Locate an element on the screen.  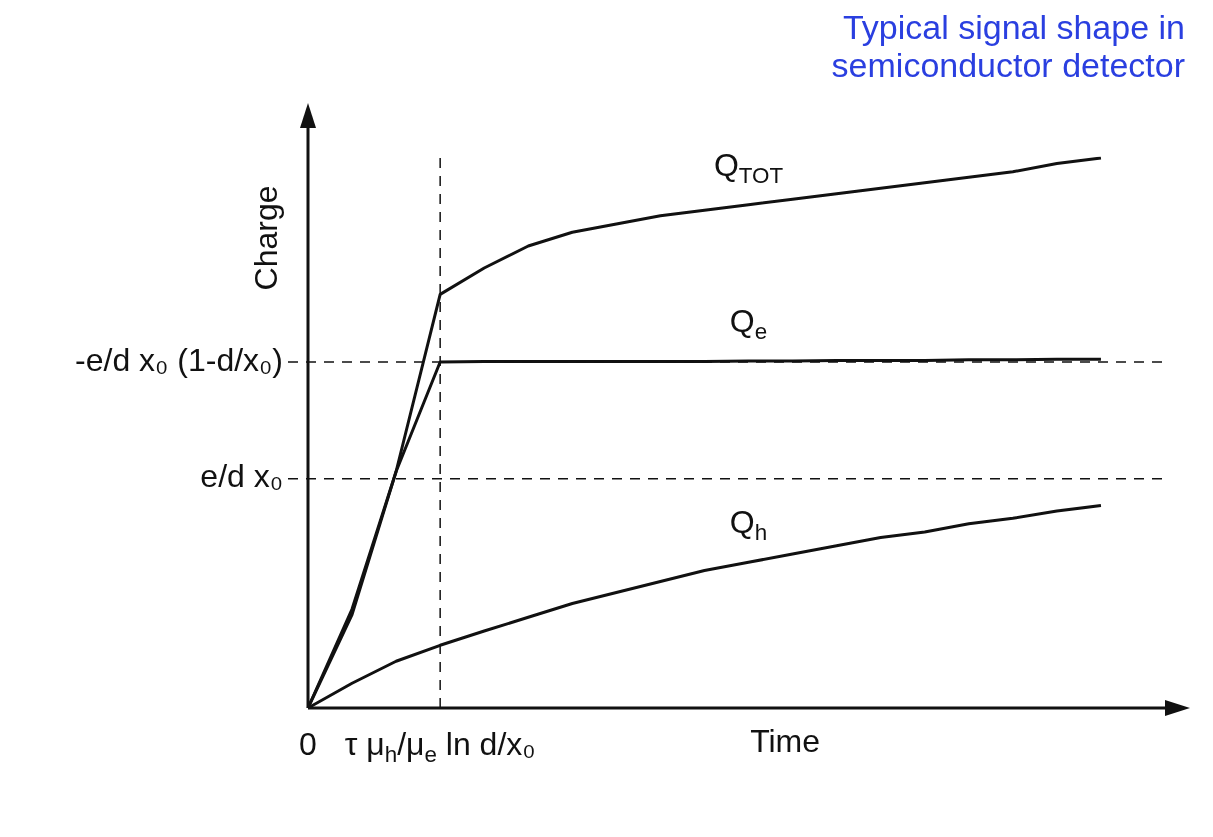
y-axis-title: Charge is located at coordinates (265, 238).